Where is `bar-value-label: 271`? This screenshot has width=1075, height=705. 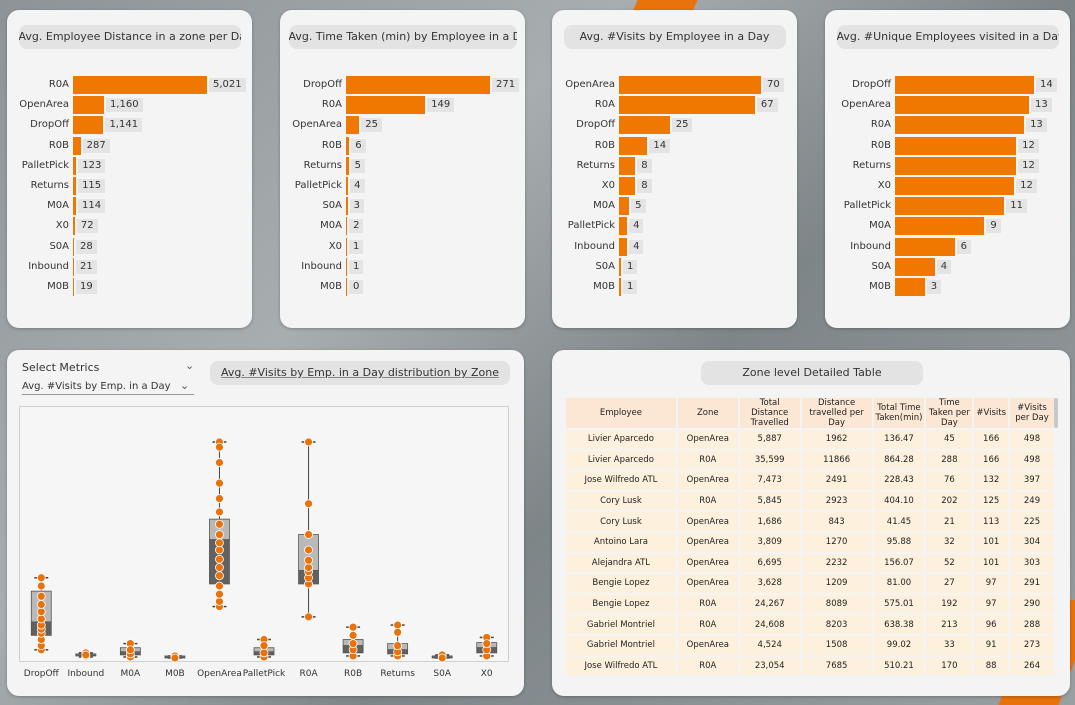
bar-value-label: 271 is located at coordinates (506, 85).